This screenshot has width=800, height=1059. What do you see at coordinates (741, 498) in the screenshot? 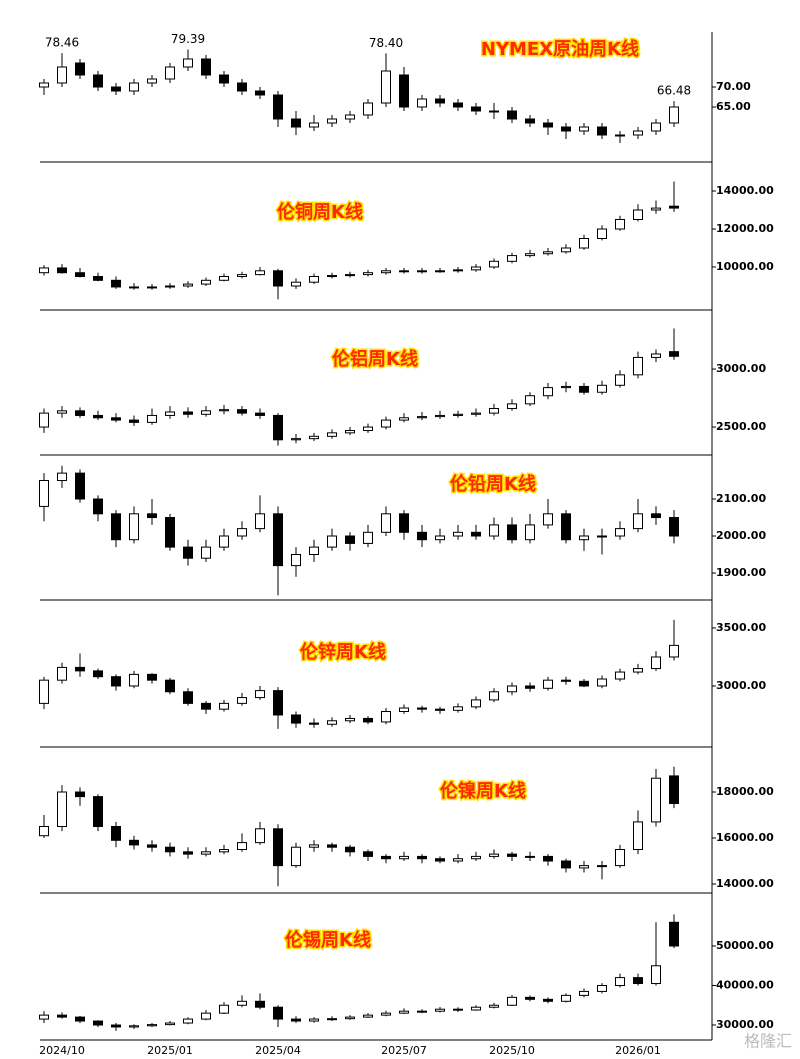
I see `y-tick-label: 2100.00` at bounding box center [741, 498].